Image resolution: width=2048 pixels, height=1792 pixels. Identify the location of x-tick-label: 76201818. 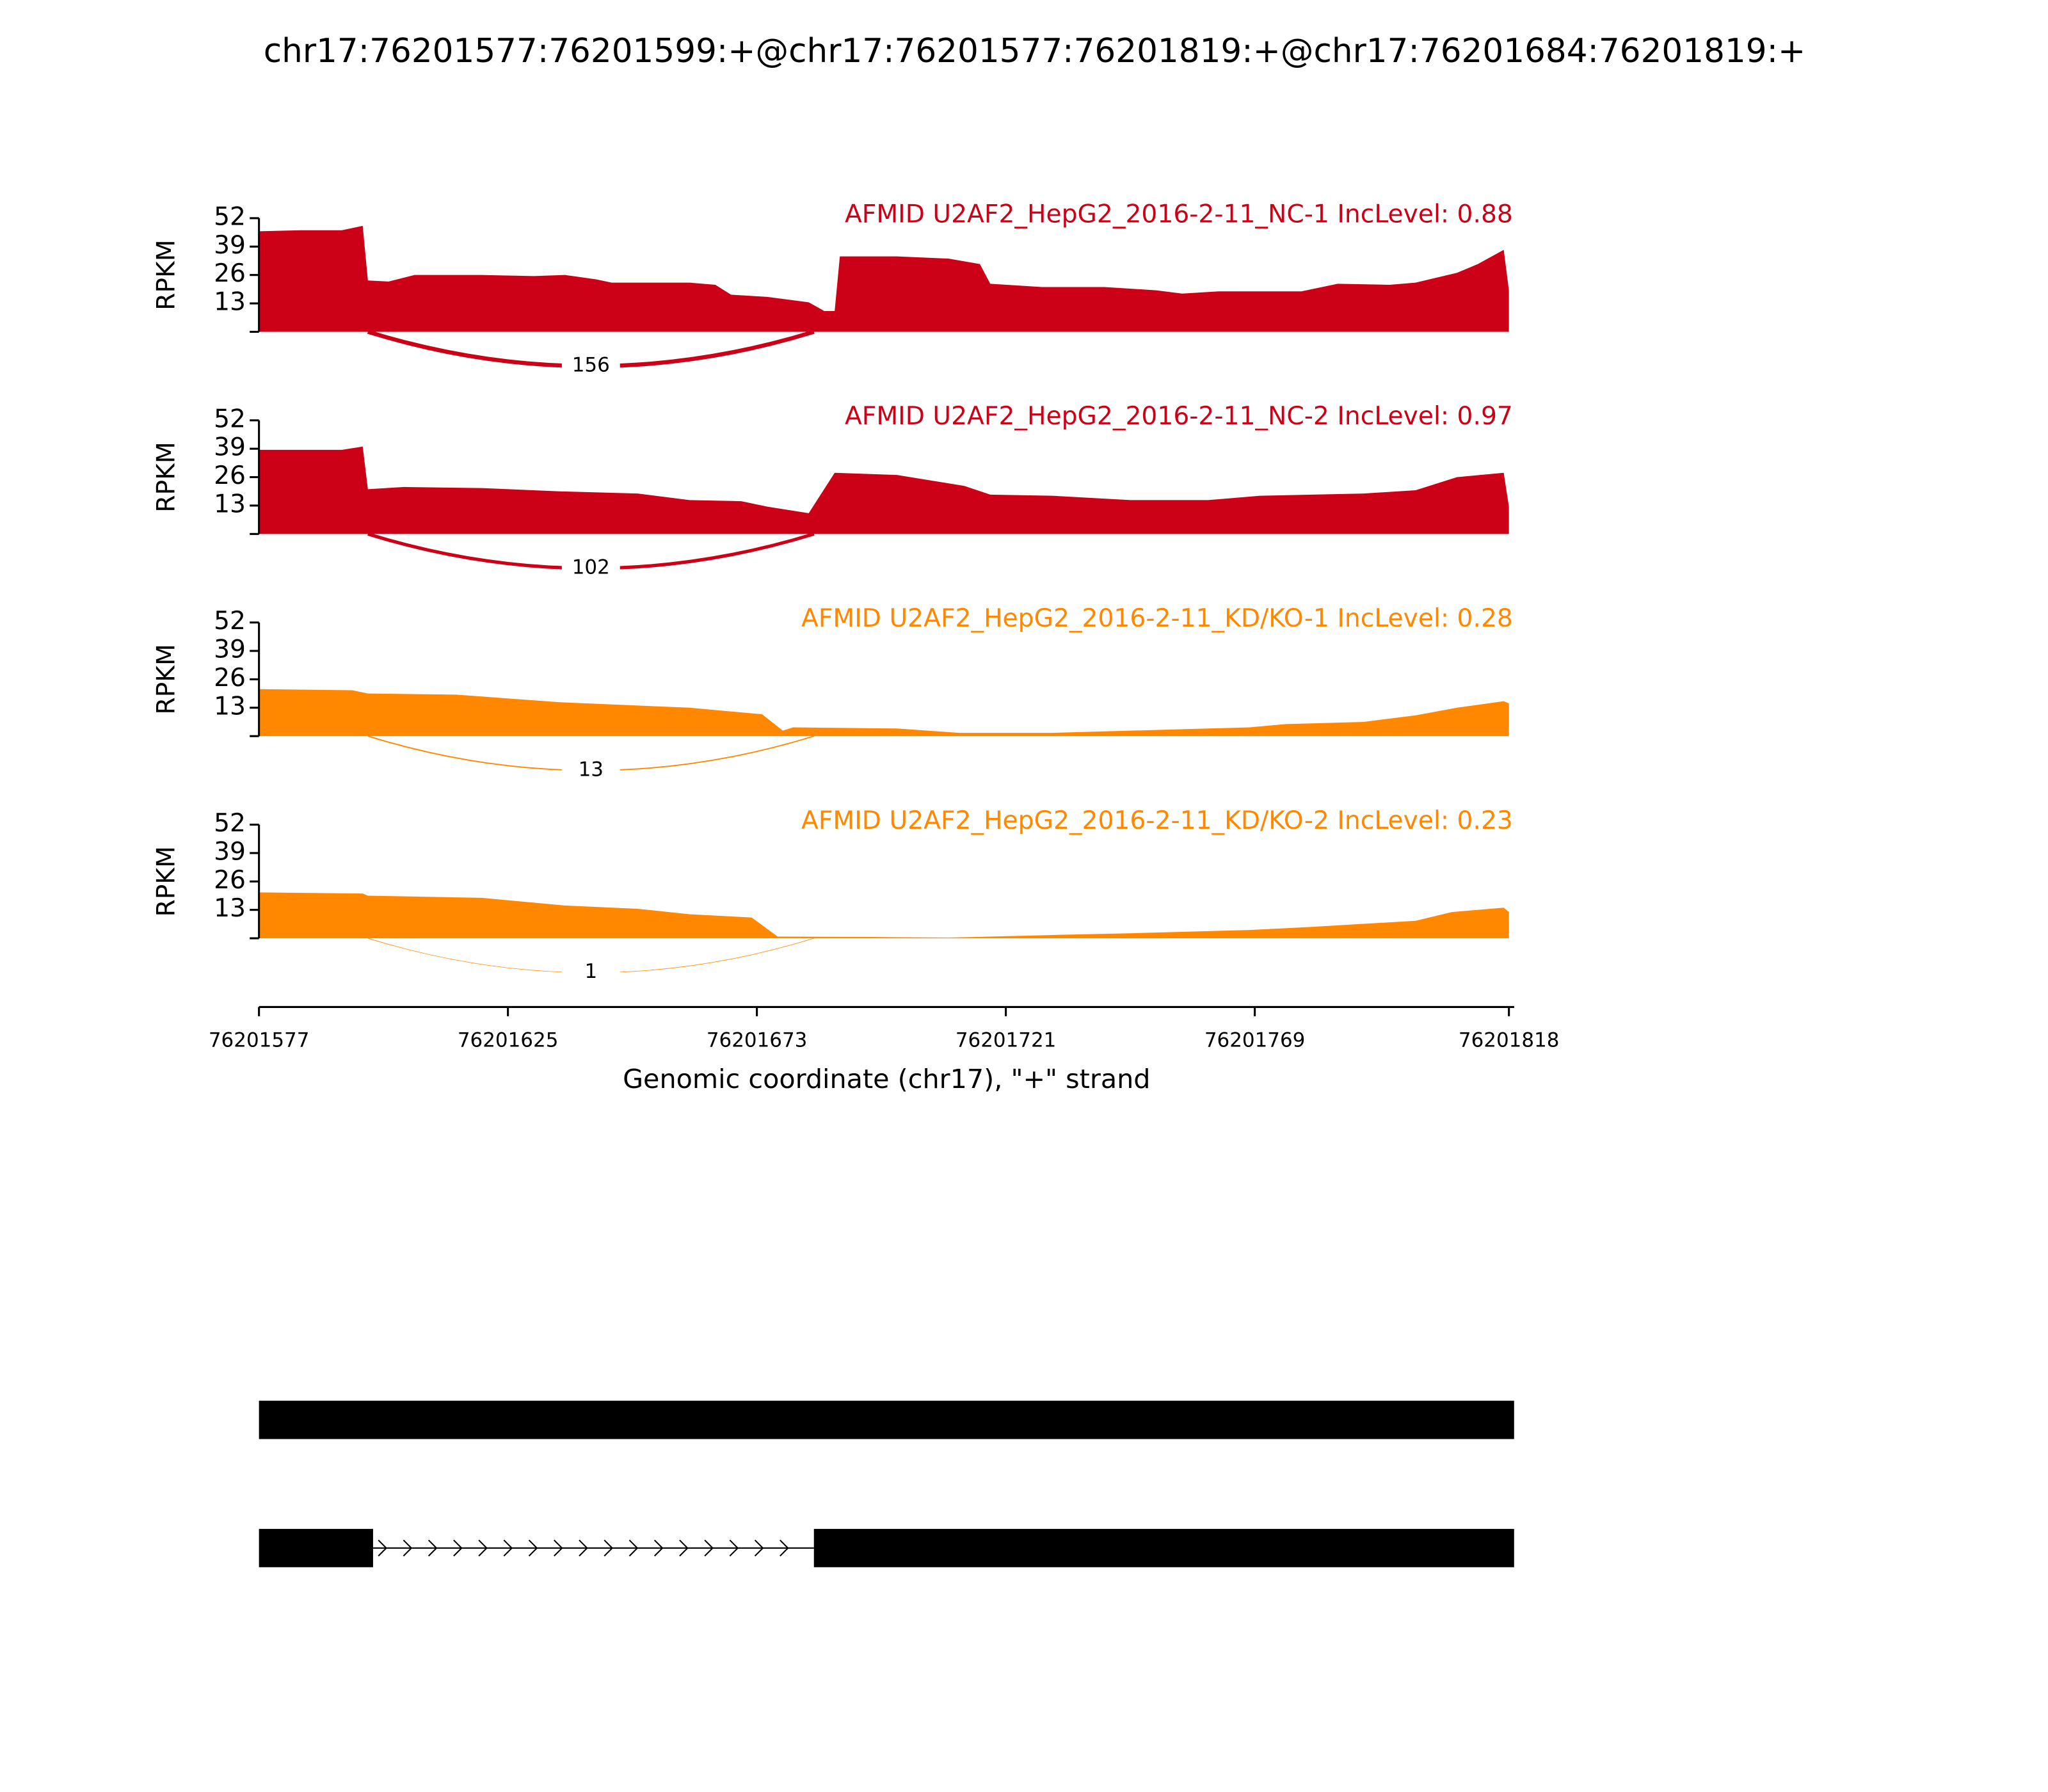
(1509, 1040).